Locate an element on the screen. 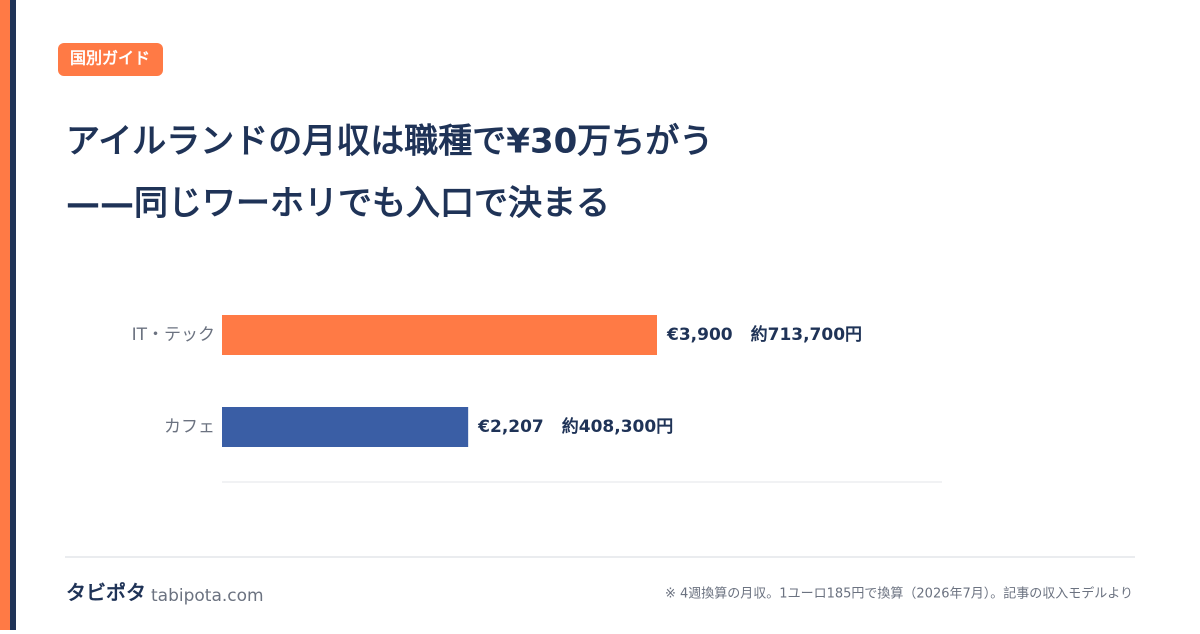 The image size is (1200, 634). category-label: IT・テック is located at coordinates (173, 335).